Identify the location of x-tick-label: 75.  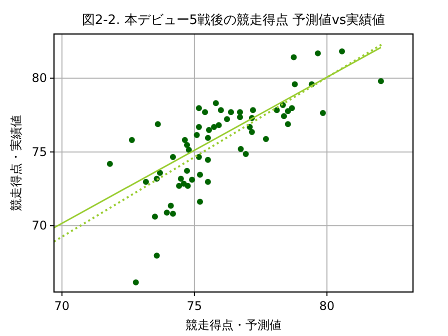
(194, 306).